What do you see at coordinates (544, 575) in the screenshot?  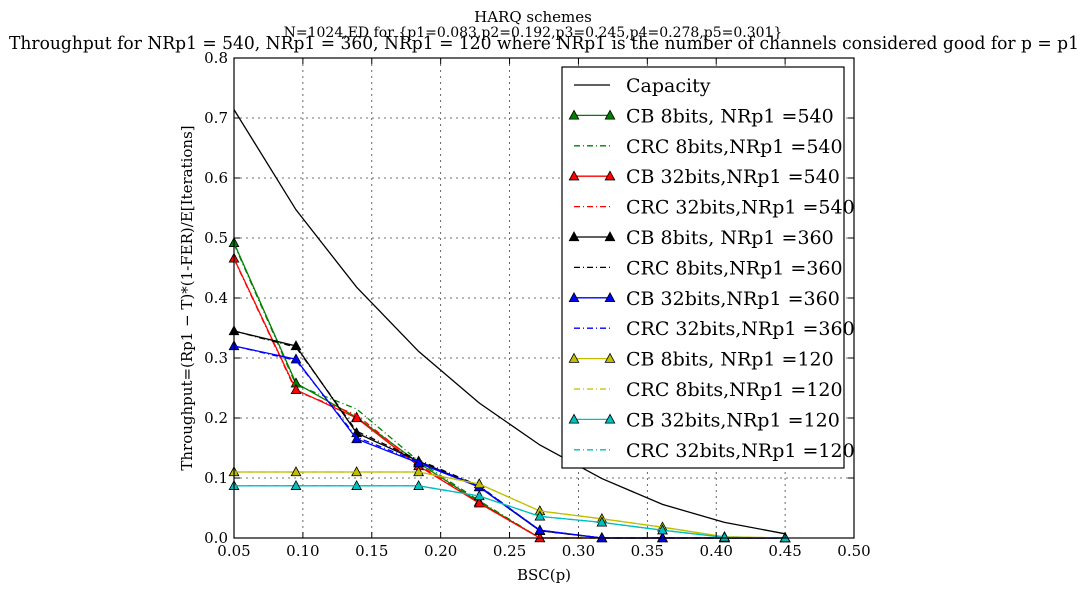 I see `x-axis-label: BSC(p)` at bounding box center [544, 575].